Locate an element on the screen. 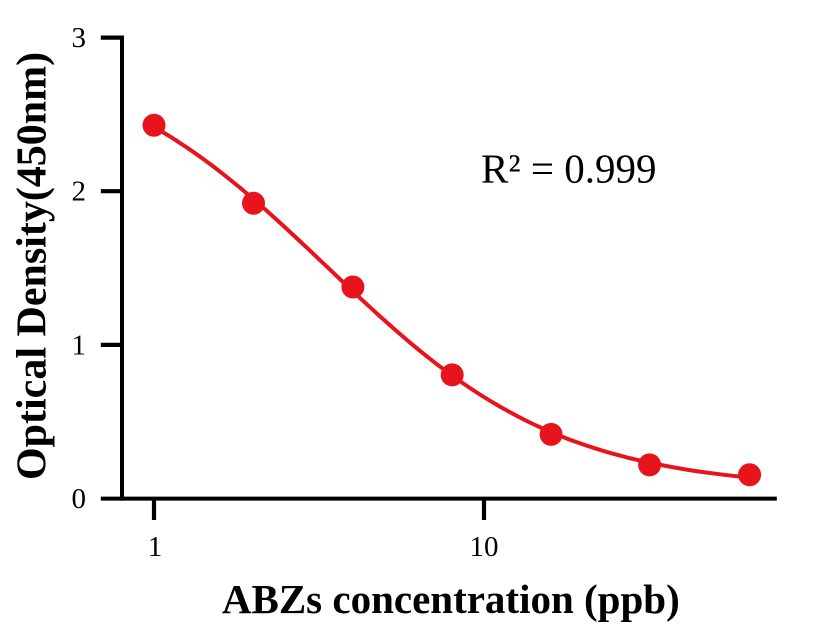  svg-text: R² = 0.999 is located at coordinates (569, 169).